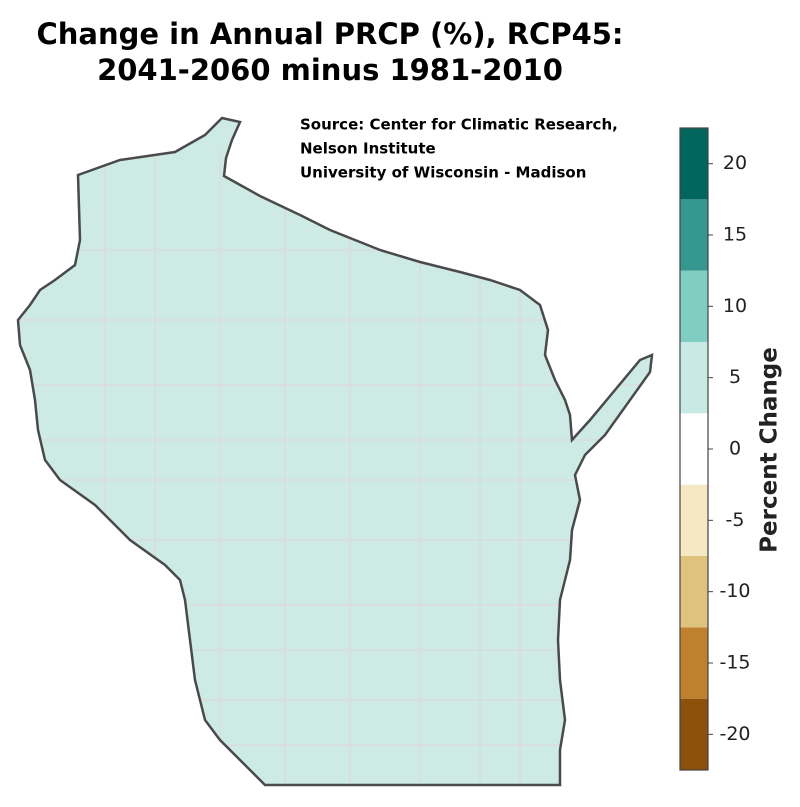  I want to click on tick-label: 15, so click(735, 235).